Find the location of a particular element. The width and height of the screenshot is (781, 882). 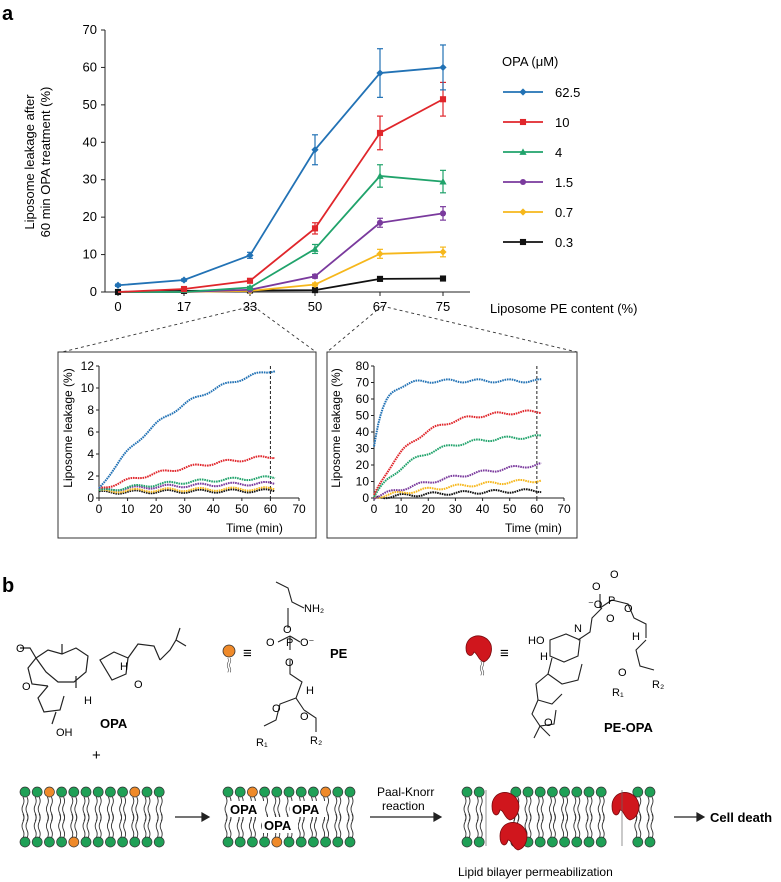

inset-ytick-label: 0 is located at coordinates (365, 498).